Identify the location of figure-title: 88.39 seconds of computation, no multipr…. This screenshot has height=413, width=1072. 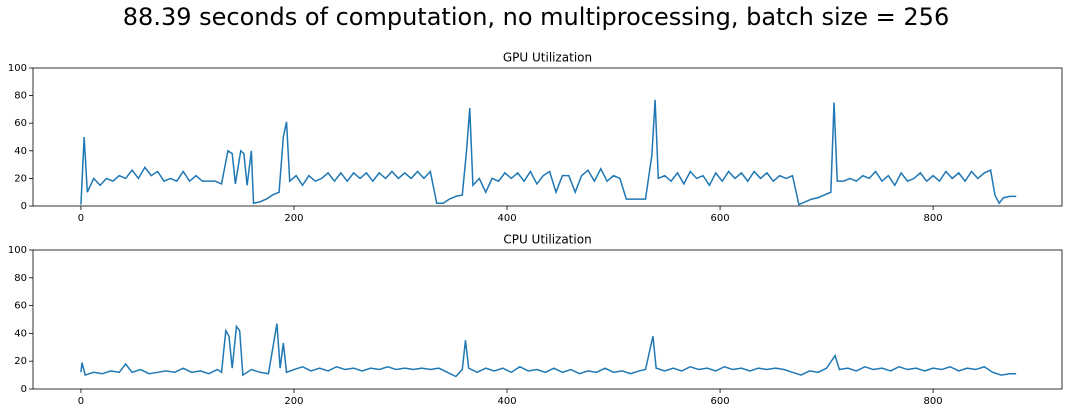
(536, 17).